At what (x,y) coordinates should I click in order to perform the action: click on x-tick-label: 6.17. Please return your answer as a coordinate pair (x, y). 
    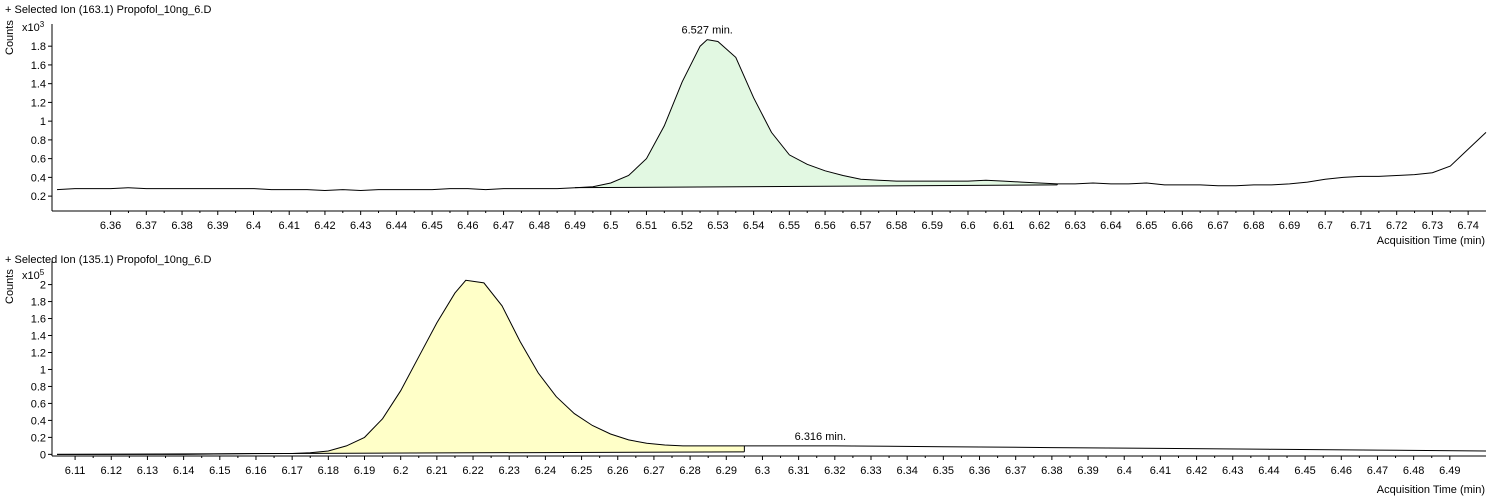
    Looking at the image, I should click on (291, 471).